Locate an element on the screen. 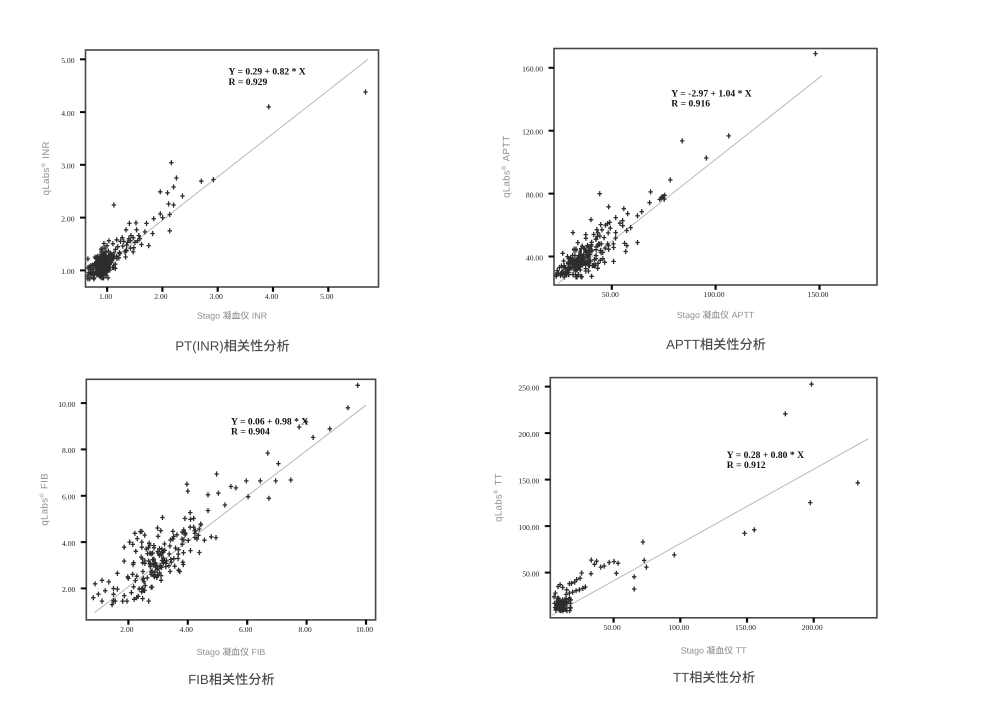 The width and height of the screenshot is (985, 703). svg-text: 80.00 is located at coordinates (534, 194).